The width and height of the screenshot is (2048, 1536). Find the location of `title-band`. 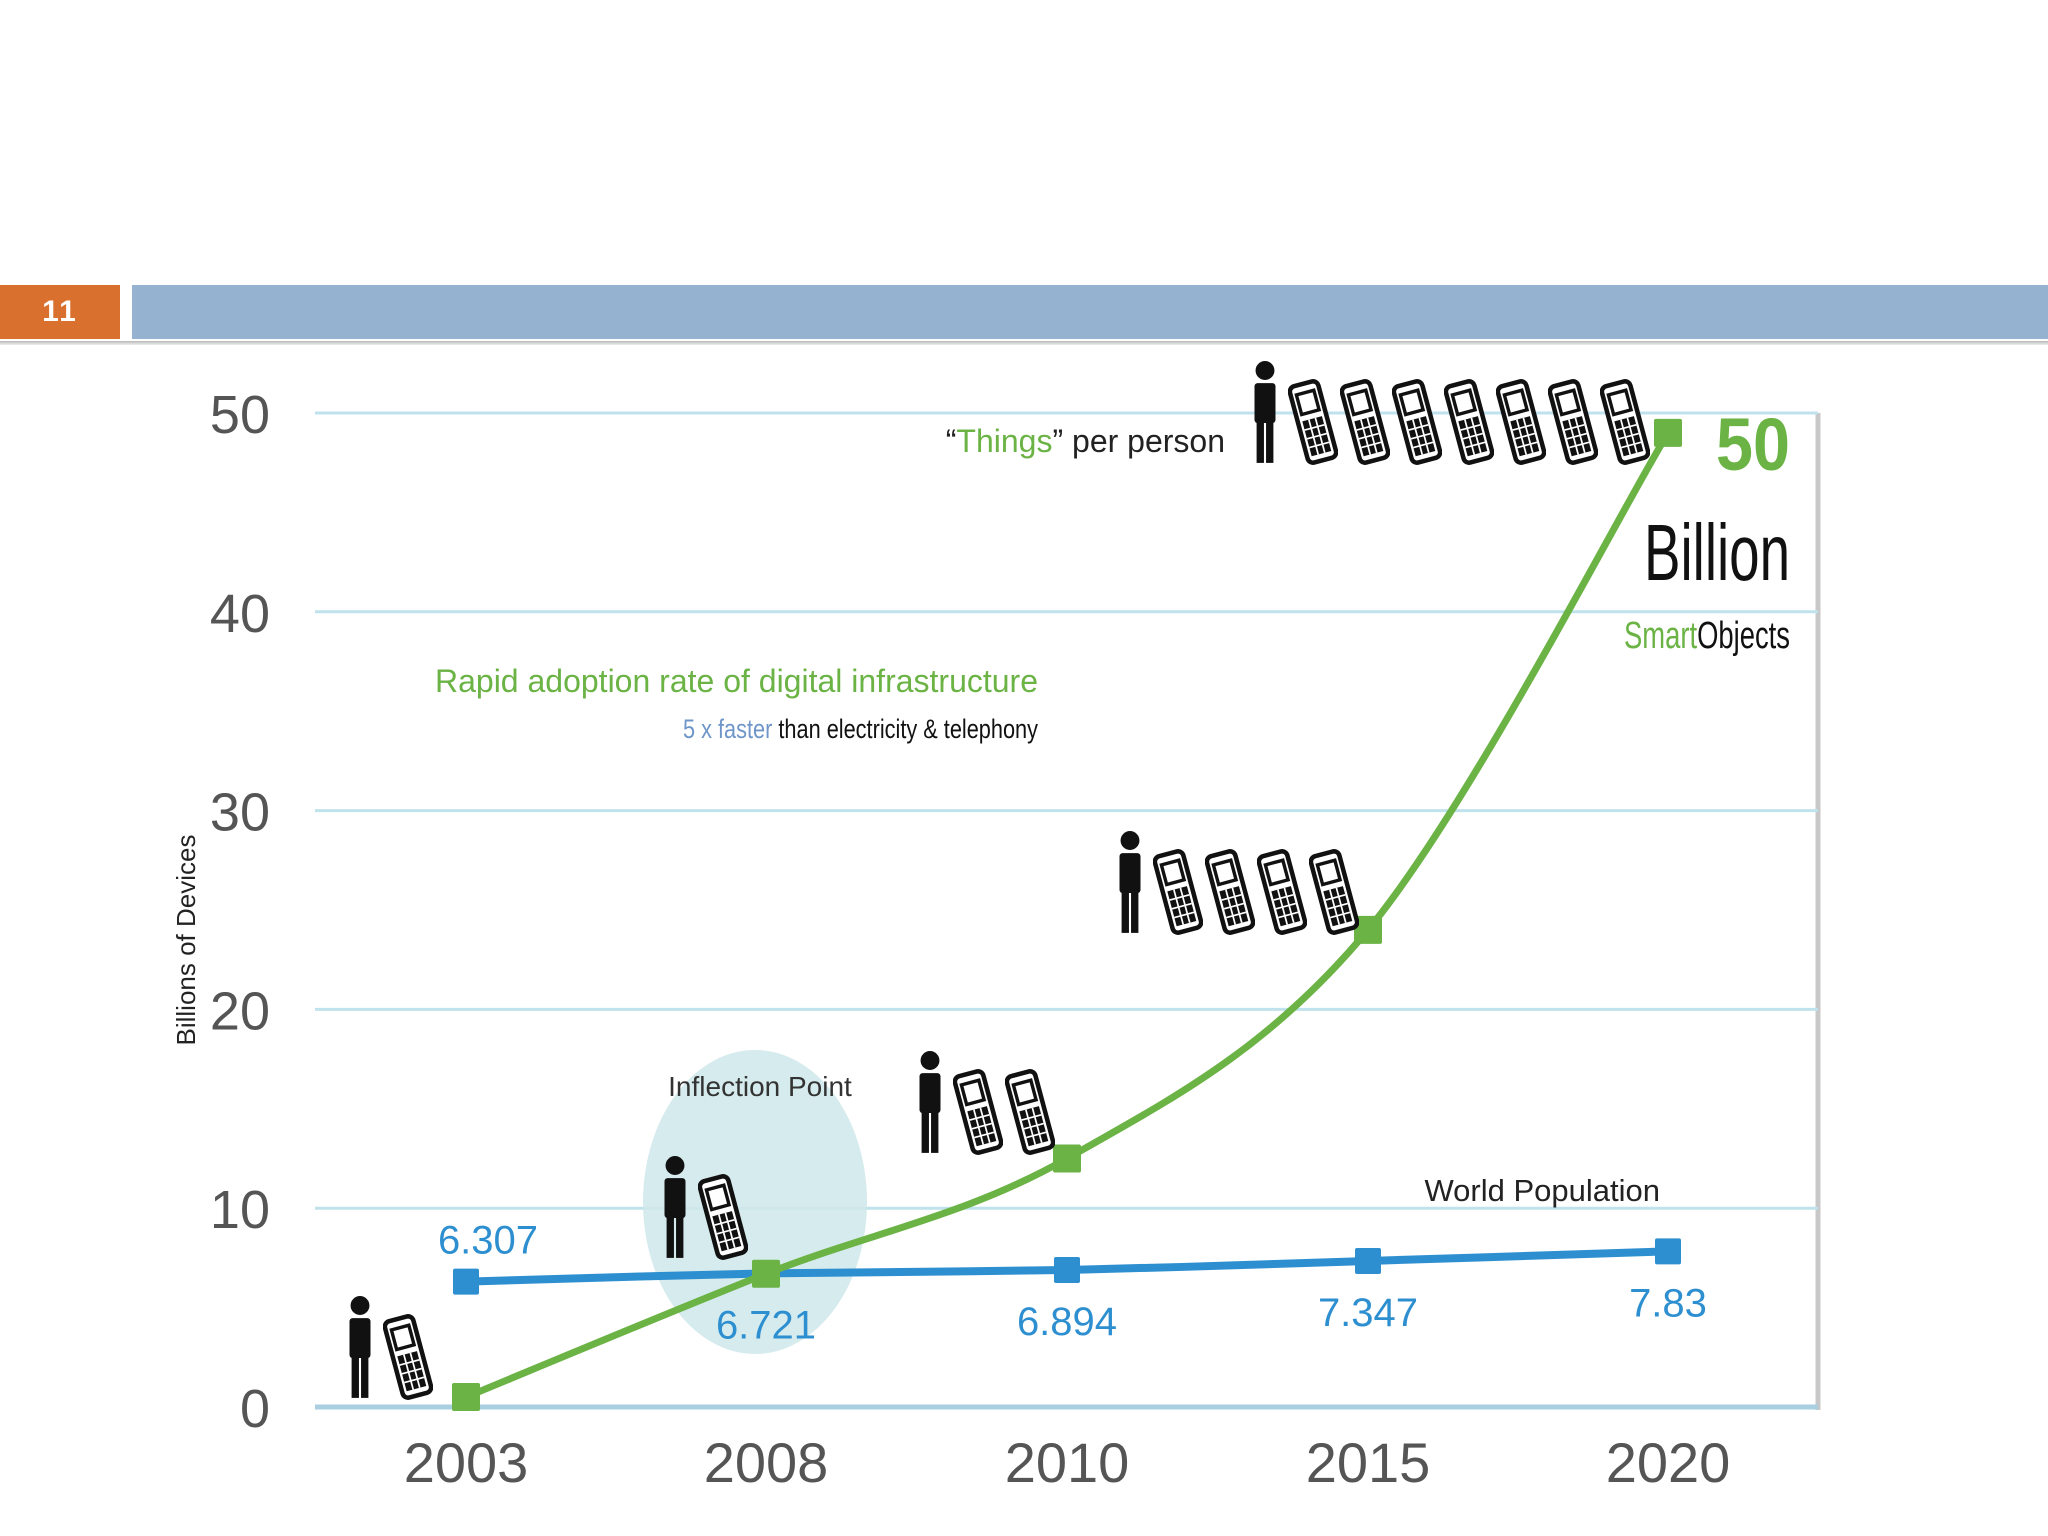

title-band is located at coordinates (1090, 312).